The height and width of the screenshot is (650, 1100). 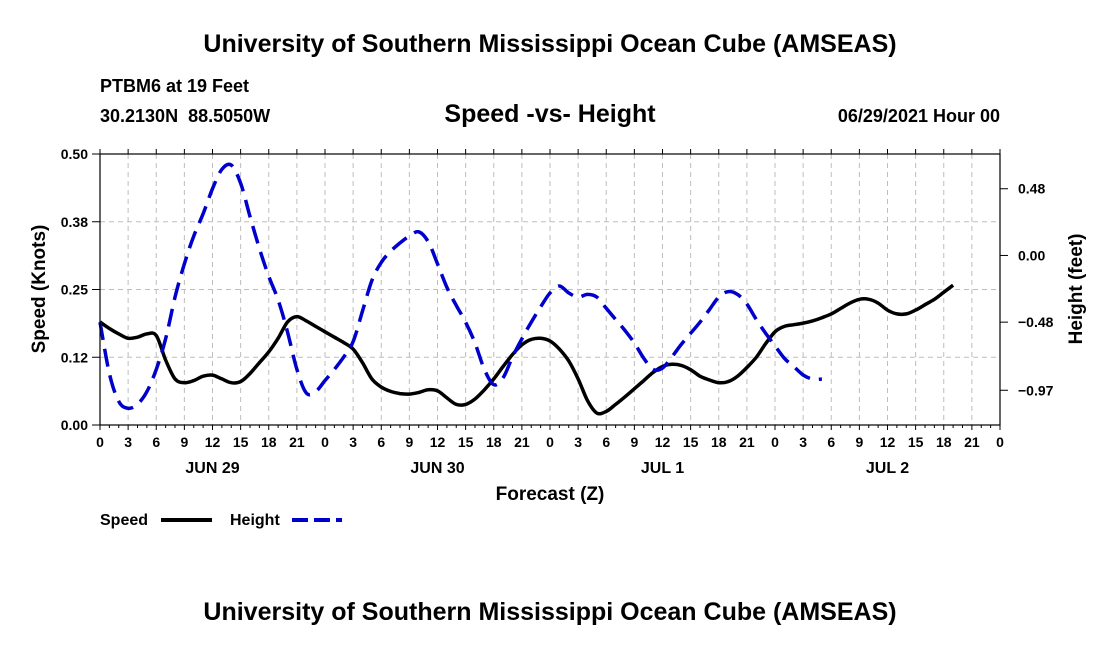 I want to click on y2-tick-label: 0.48, so click(x=1031, y=189).